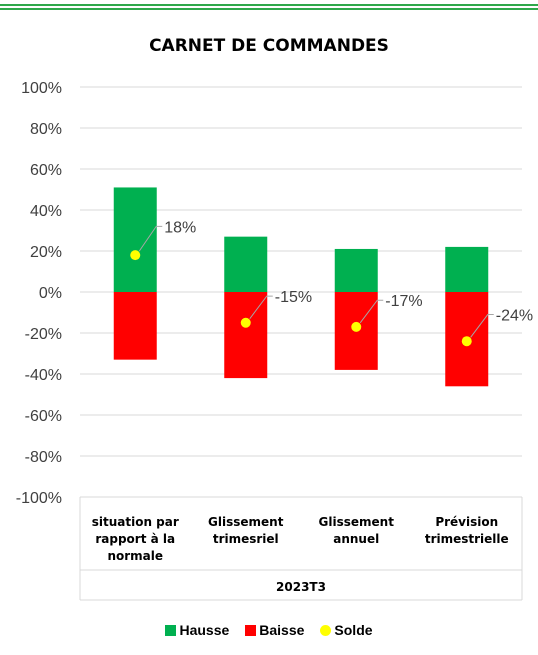  Describe the element at coordinates (356, 539) in the screenshot. I see `category-label: annuel` at that location.